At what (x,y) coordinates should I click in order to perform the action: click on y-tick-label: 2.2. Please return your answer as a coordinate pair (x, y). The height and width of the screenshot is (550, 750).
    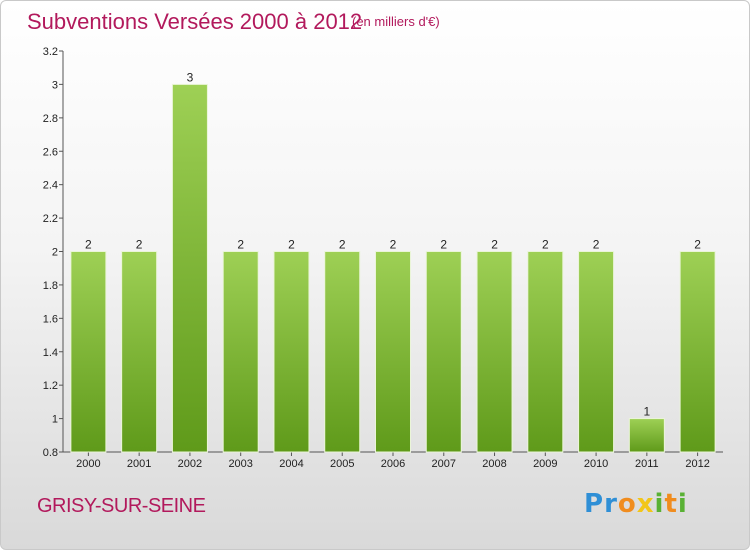
    Looking at the image, I should click on (50, 219).